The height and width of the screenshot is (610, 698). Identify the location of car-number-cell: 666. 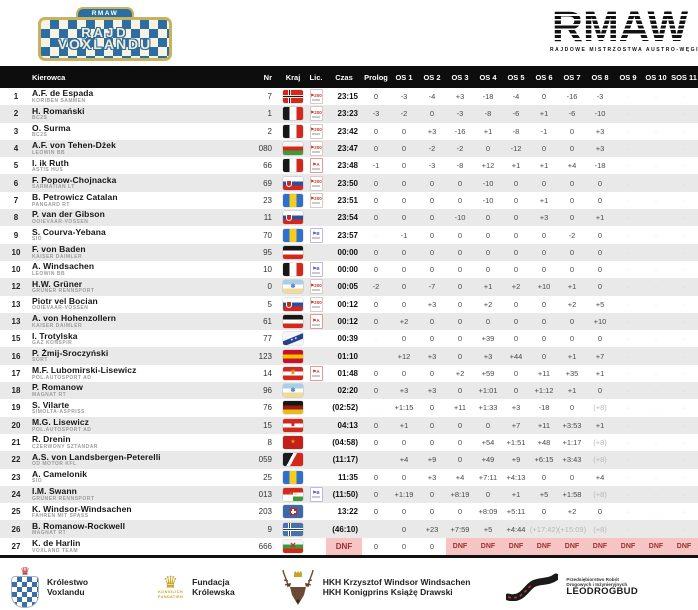
(265, 546).